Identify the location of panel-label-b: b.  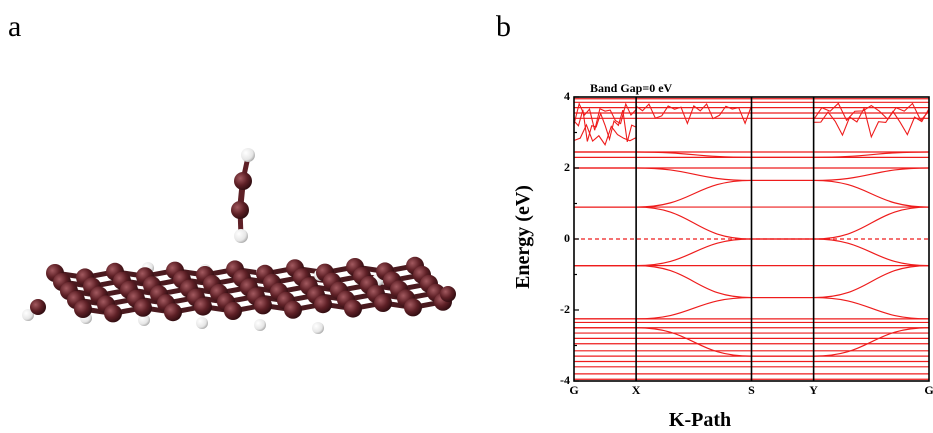
(503, 26).